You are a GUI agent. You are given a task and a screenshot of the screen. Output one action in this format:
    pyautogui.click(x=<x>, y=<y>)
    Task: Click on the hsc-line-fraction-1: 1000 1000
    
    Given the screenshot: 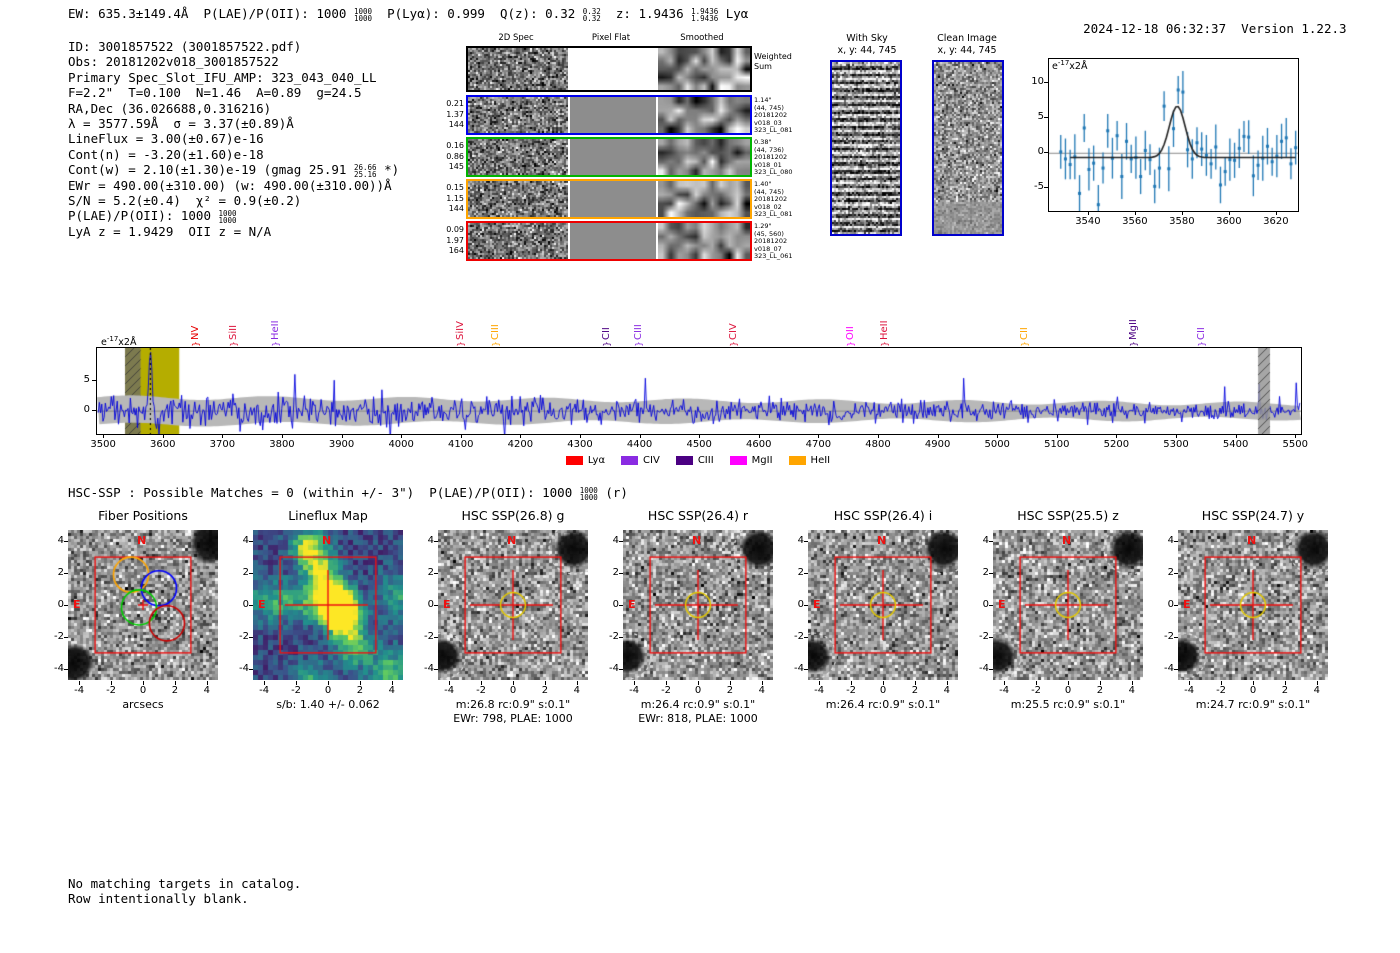 What is the action you would take?
    pyautogui.click(x=589, y=494)
    